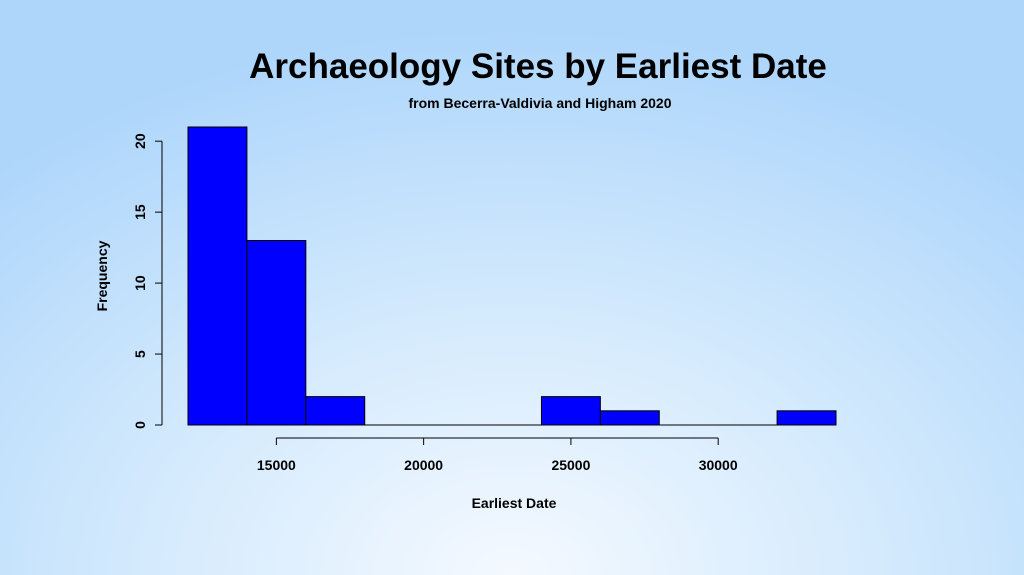 The height and width of the screenshot is (575, 1024). I want to click on chart-title: Archaeology Sites by Earliest Date, so click(538, 66).